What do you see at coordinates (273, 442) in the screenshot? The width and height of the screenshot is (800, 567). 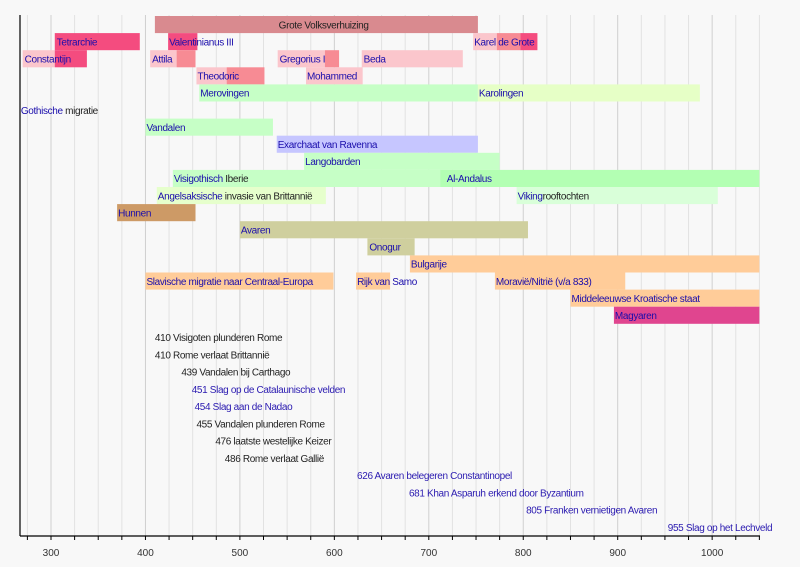 I see `event-label: 476 laatste westelijke Keizer` at bounding box center [273, 442].